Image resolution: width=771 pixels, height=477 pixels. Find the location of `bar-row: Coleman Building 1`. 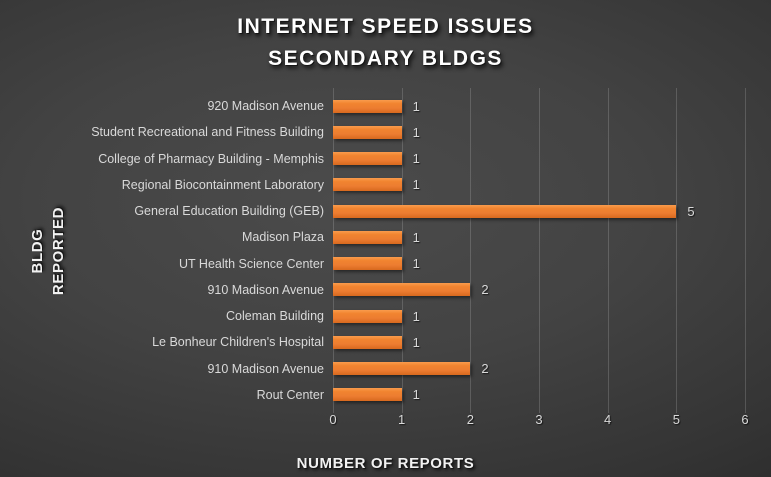

bar-row: Coleman Building 1 is located at coordinates (372, 316).